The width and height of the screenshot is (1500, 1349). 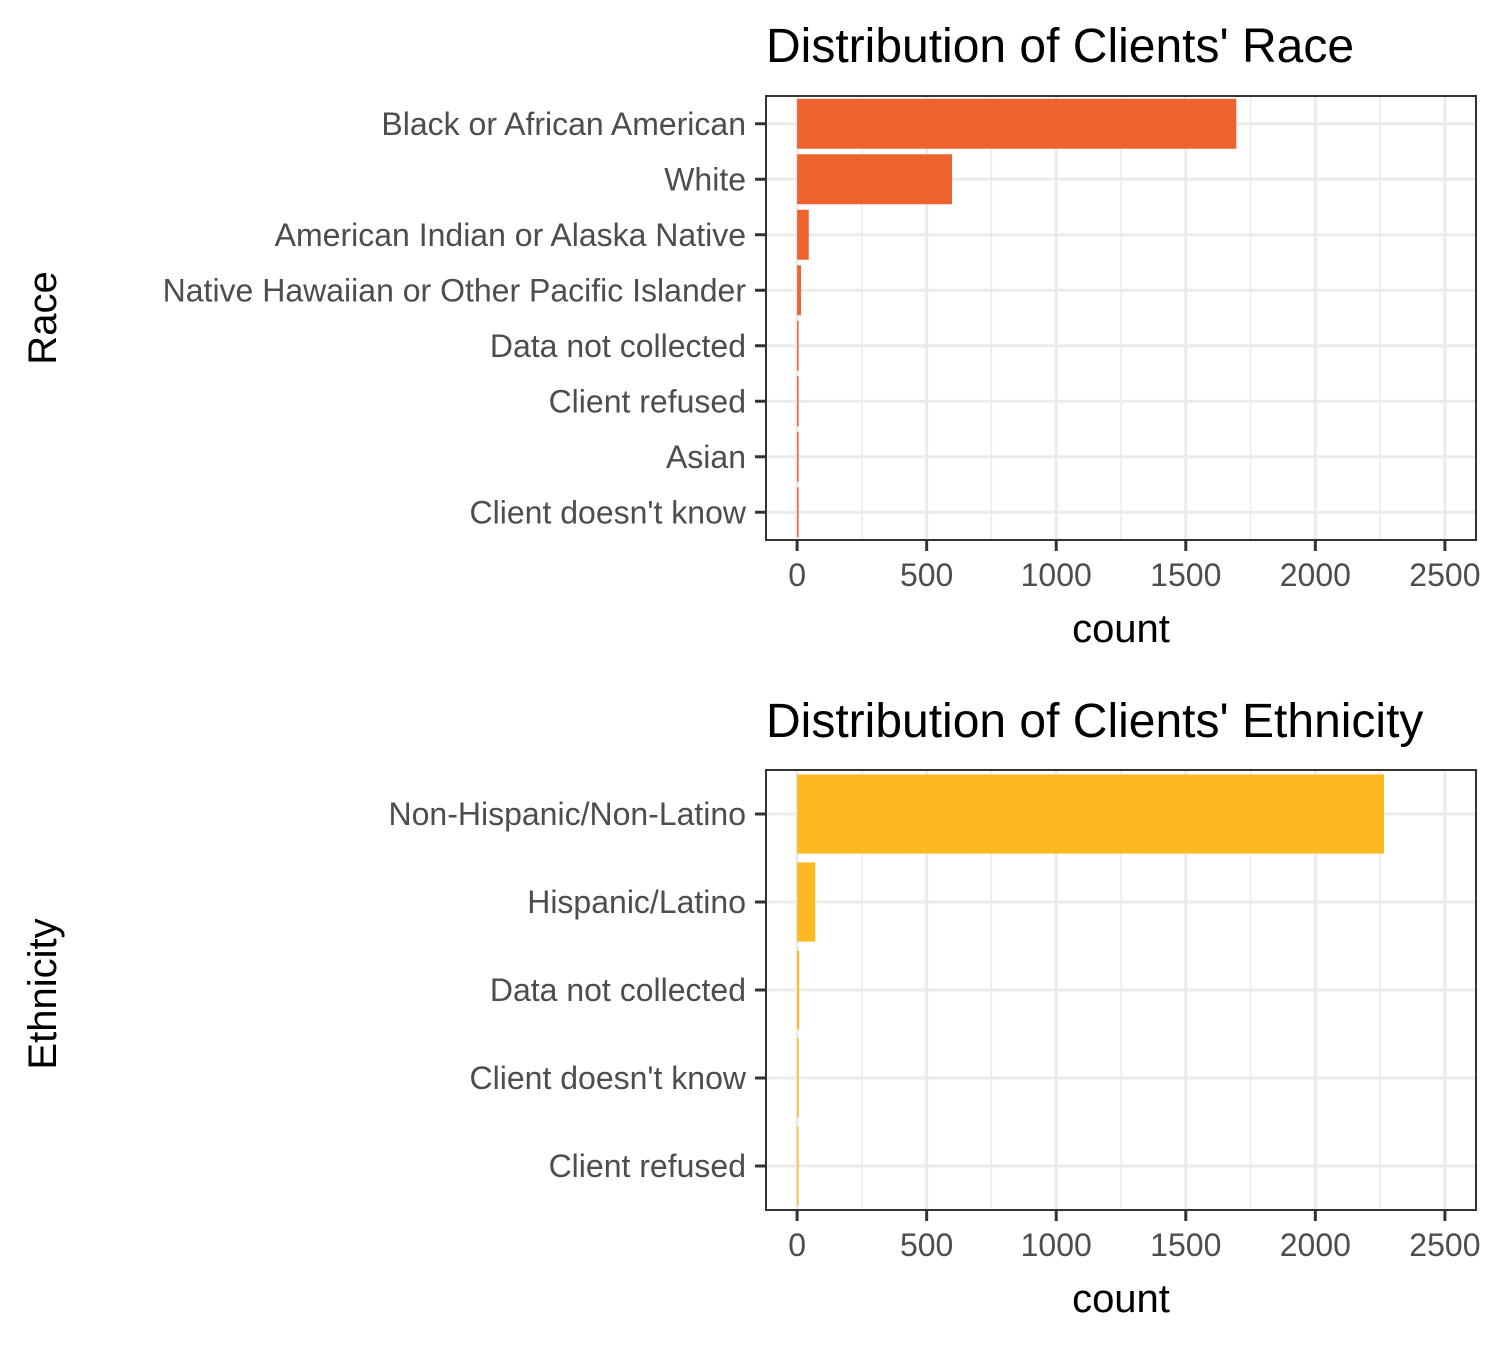 I want to click on race-bar-american-indian-or-alaska-native, so click(x=803, y=234).